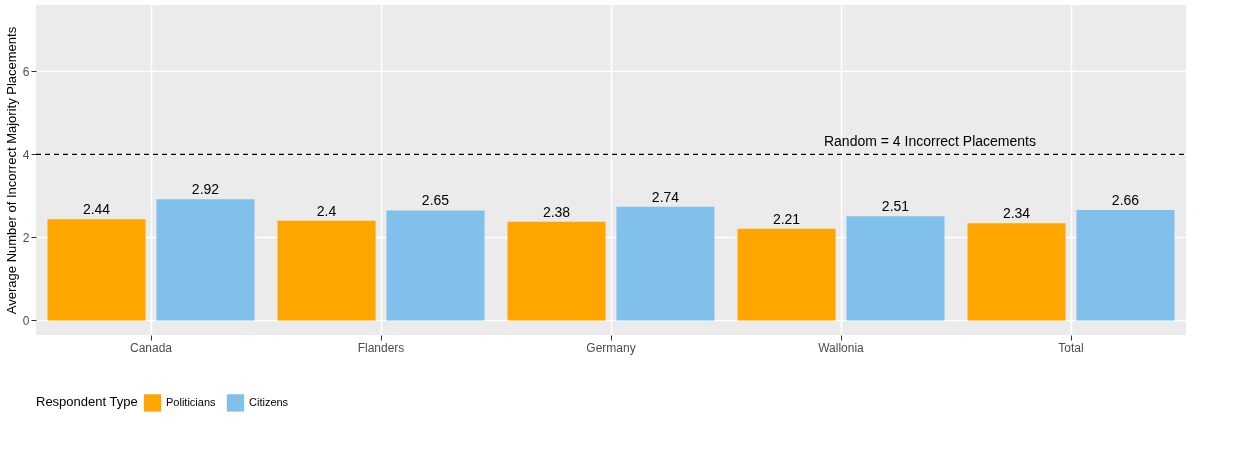 Image resolution: width=1252 pixels, height=454 pixels. Describe the element at coordinates (1016, 213) in the screenshot. I see `data-label: 2.34` at that location.